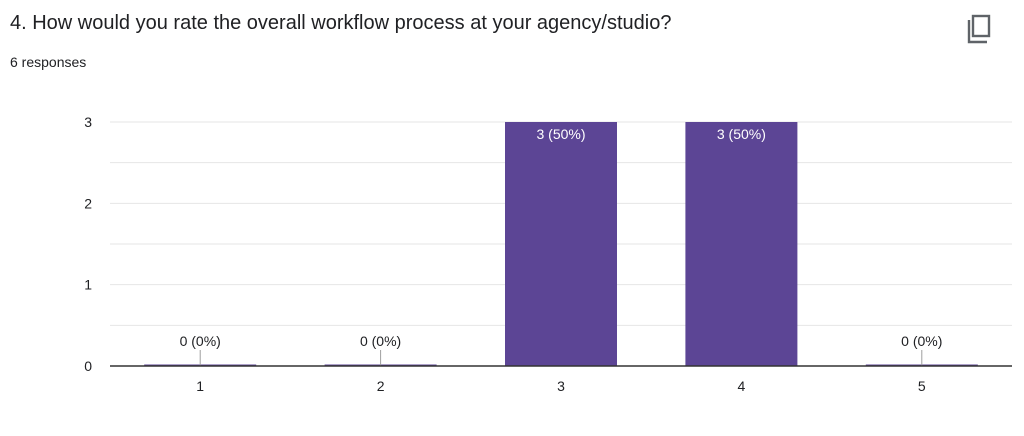  What do you see at coordinates (200, 386) in the screenshot?
I see `x-tick-label: 1` at bounding box center [200, 386].